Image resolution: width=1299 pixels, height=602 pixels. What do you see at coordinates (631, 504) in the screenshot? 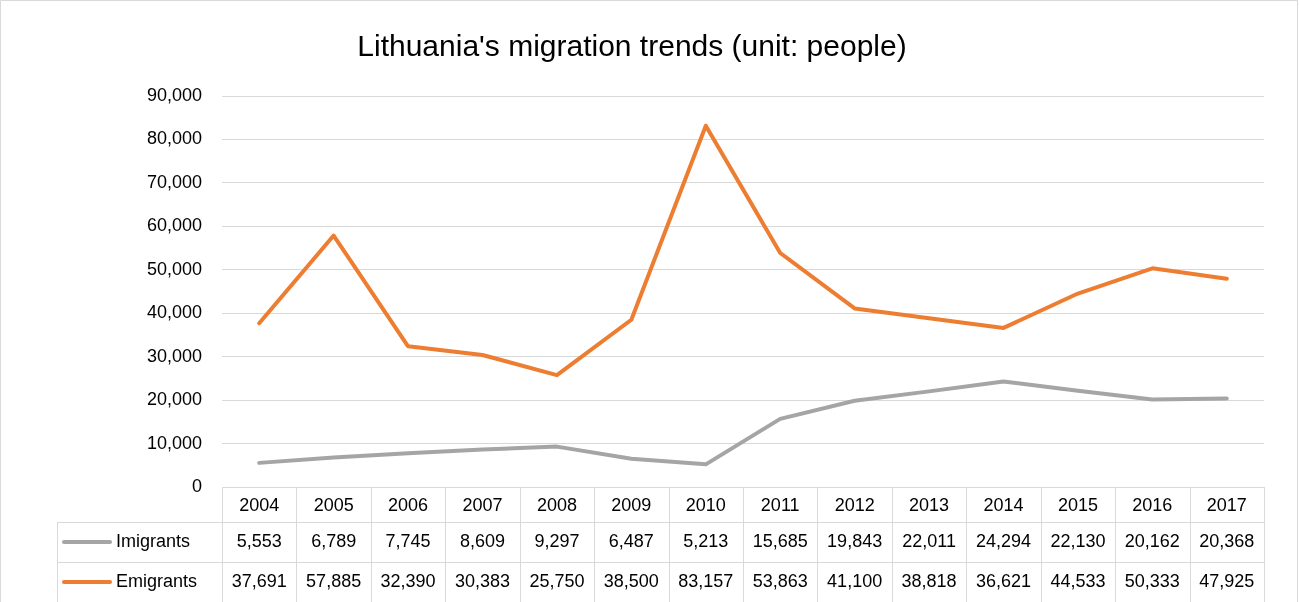
I see `x-tick-label: 2009` at bounding box center [631, 504].